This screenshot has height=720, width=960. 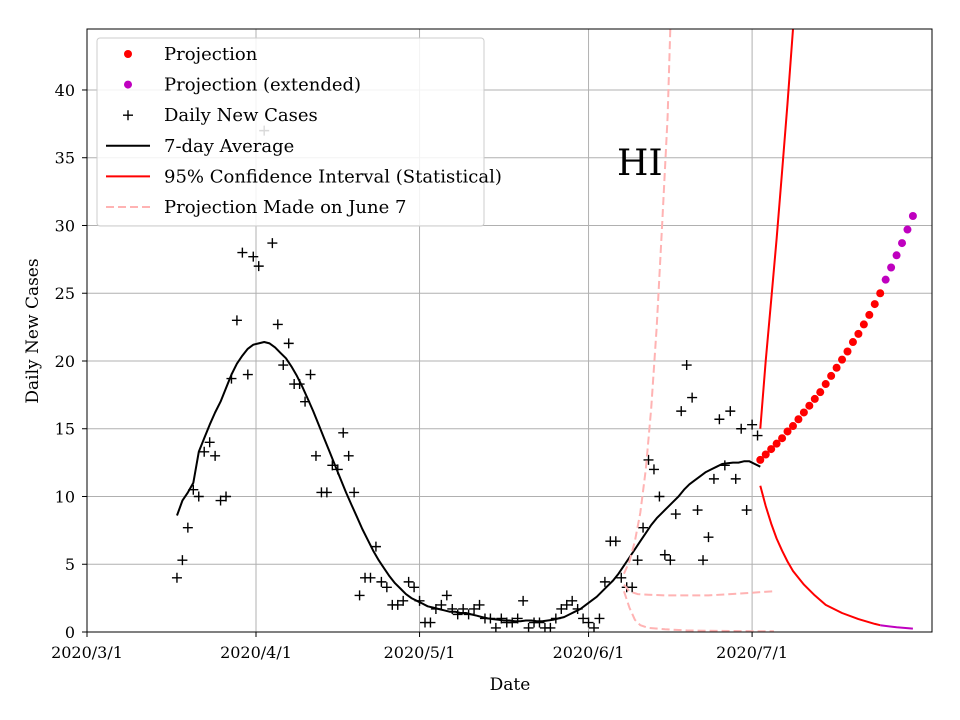 I want to click on y-tick-label: 25, so click(x=65, y=293).